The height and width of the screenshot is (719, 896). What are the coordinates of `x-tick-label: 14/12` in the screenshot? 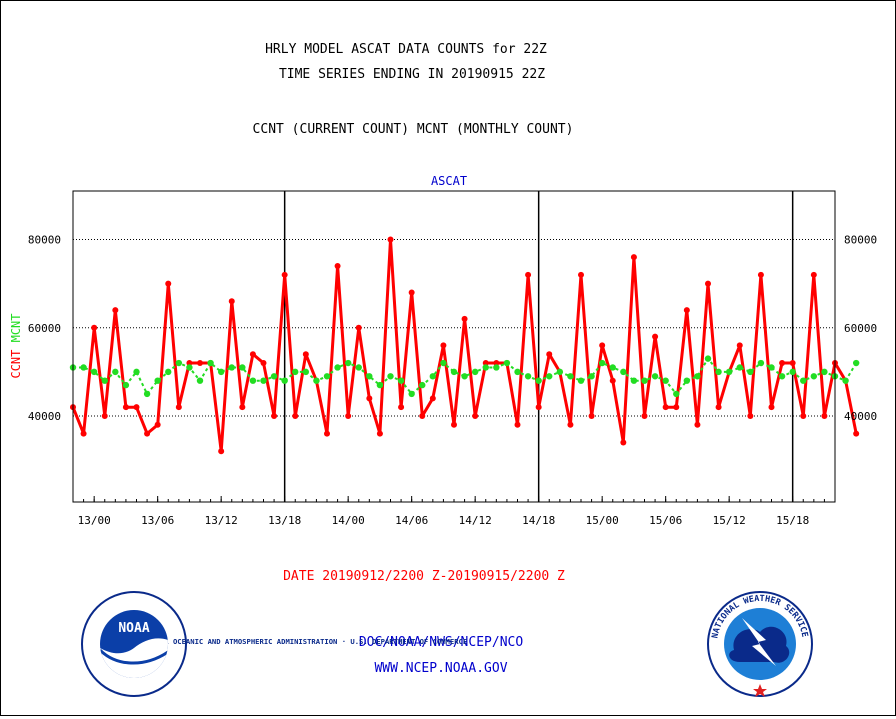 It's located at (475, 520).